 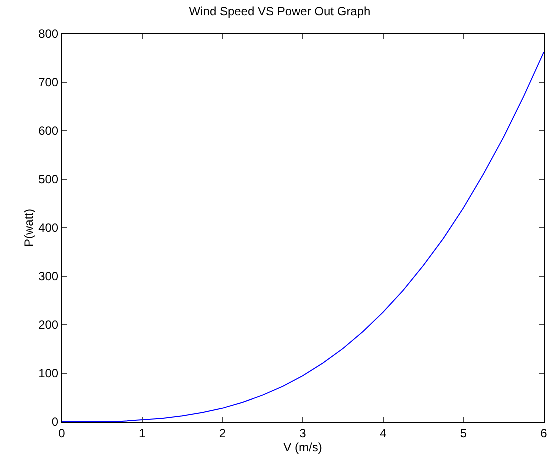 What do you see at coordinates (464, 433) in the screenshot?
I see `x-tick-label: 5` at bounding box center [464, 433].